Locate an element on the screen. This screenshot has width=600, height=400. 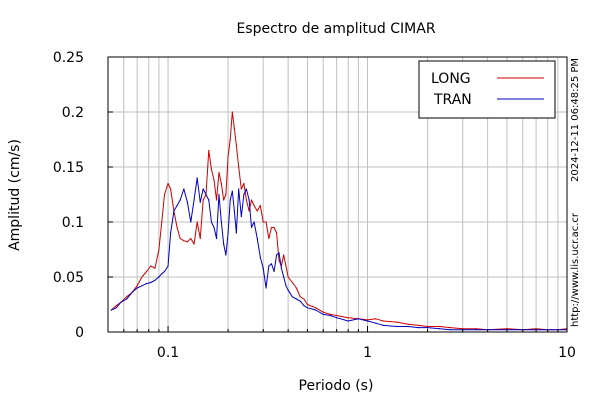
legend-label-long: LONG is located at coordinates (451, 79).